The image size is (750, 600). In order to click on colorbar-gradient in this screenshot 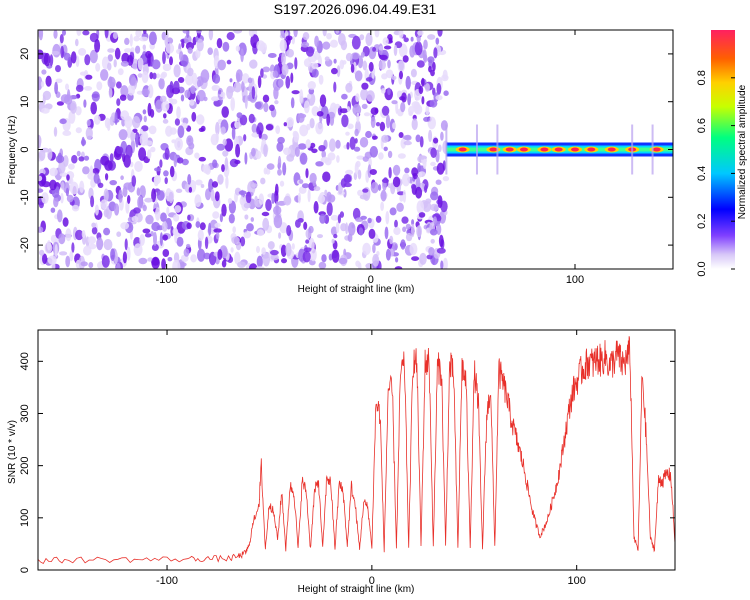, I will do `click(723, 149)`.